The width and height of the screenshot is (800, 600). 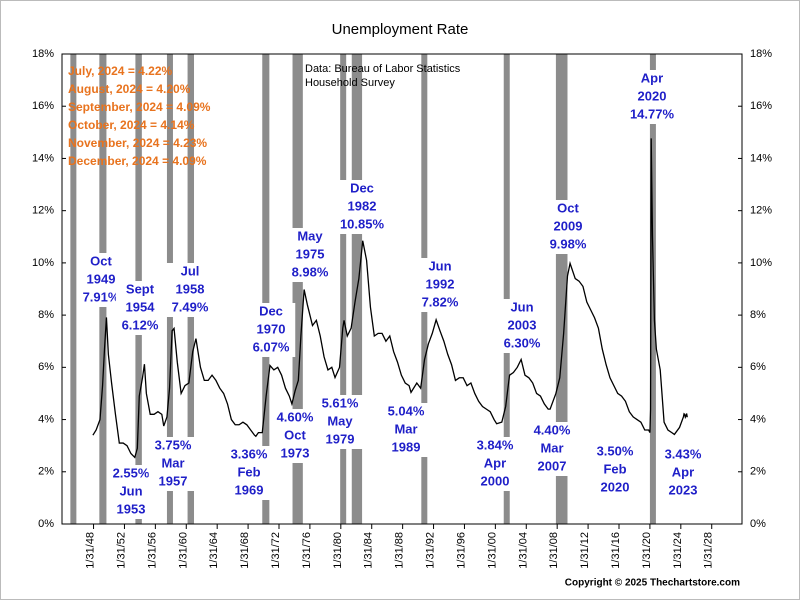 What do you see at coordinates (406, 446) in the screenshot?
I see `annotation: 1989` at bounding box center [406, 446].